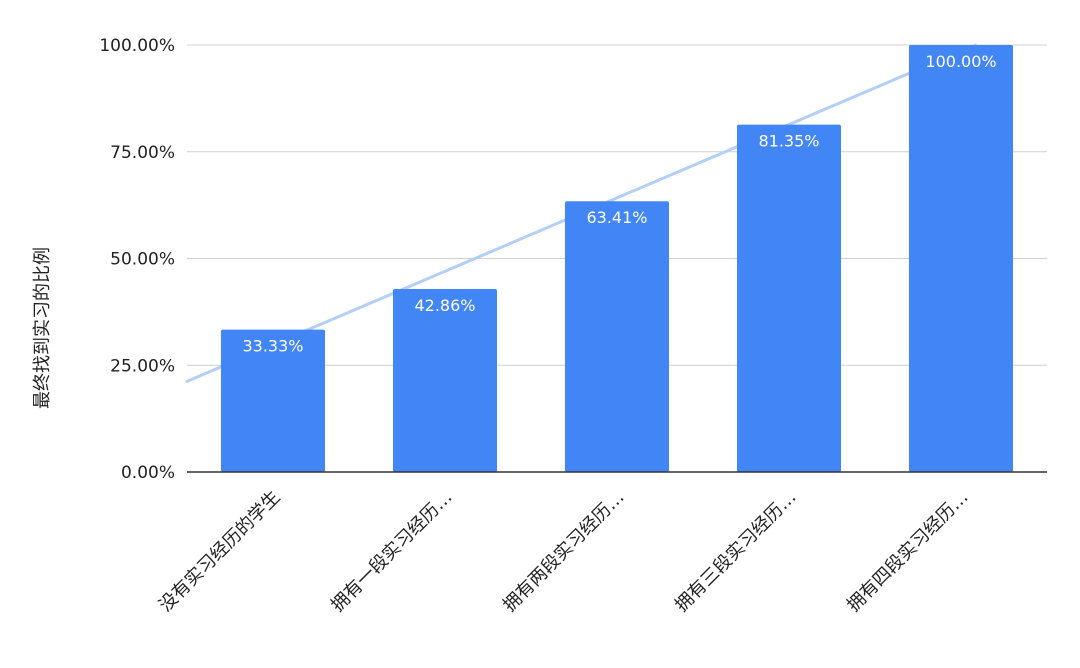 Image resolution: width=1080 pixels, height=668 pixels. What do you see at coordinates (42, 328) in the screenshot?
I see `y-axis-title: 最终找到实习的比例` at bounding box center [42, 328].